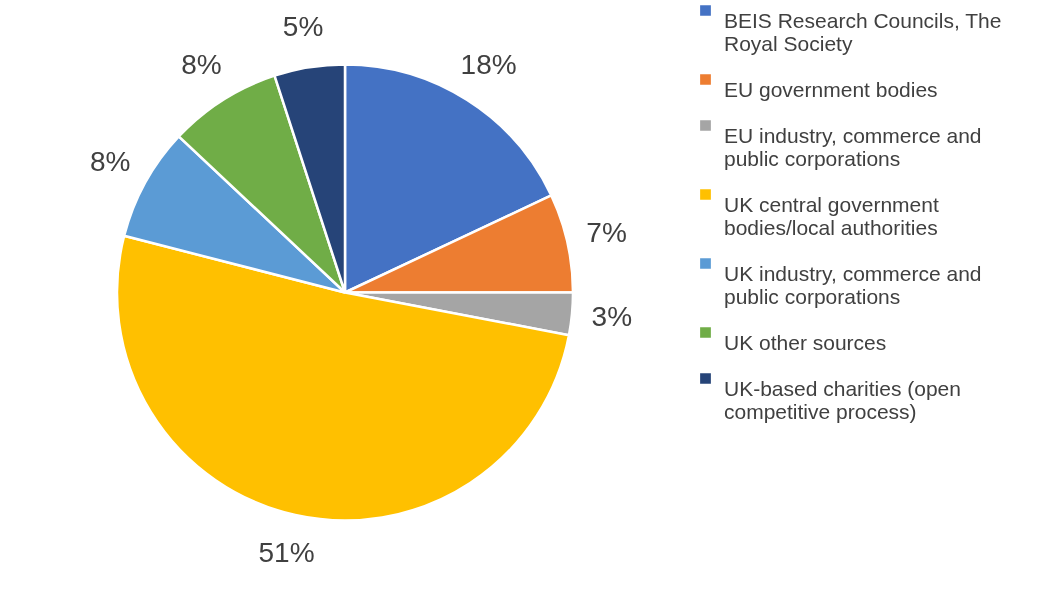 The image size is (1049, 593). I want to click on legend-label: BEIS Research Councils, The Royal Society, so click(863, 31).